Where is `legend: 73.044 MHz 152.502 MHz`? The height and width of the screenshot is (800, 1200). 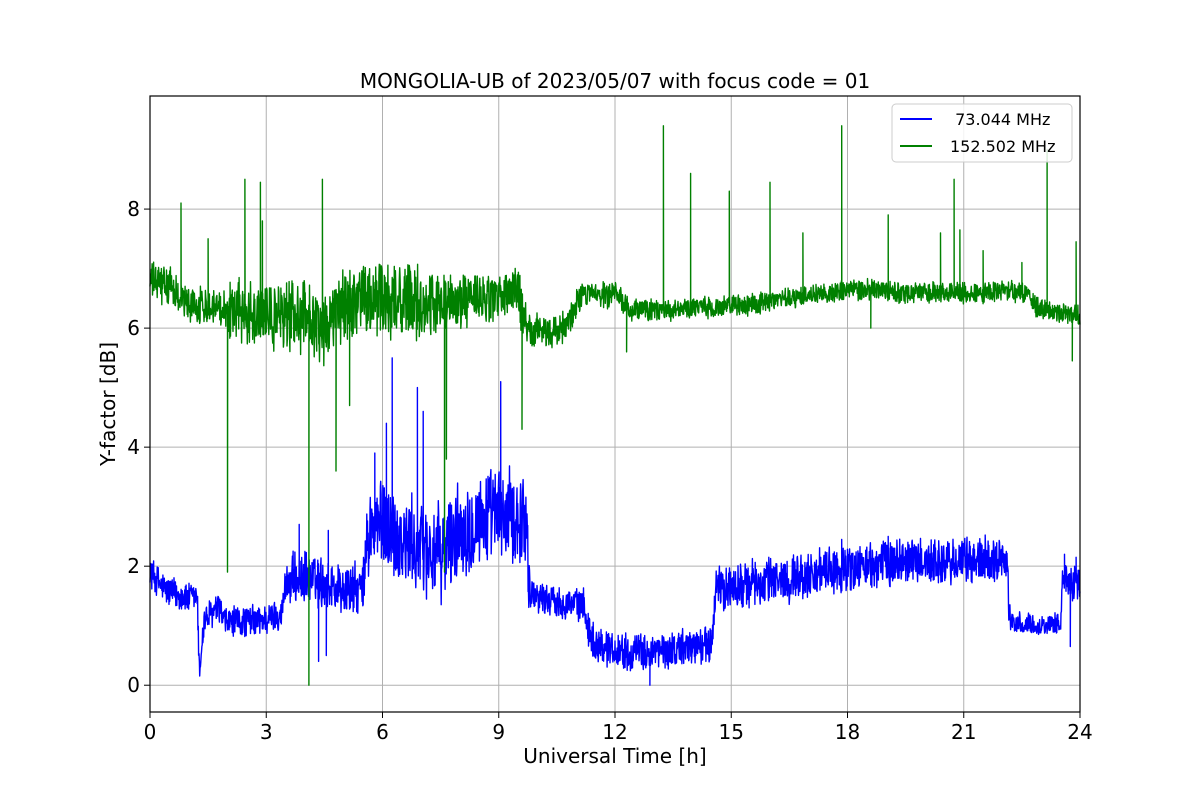 legend: 73.044 MHz 152.502 MHz is located at coordinates (982, 133).